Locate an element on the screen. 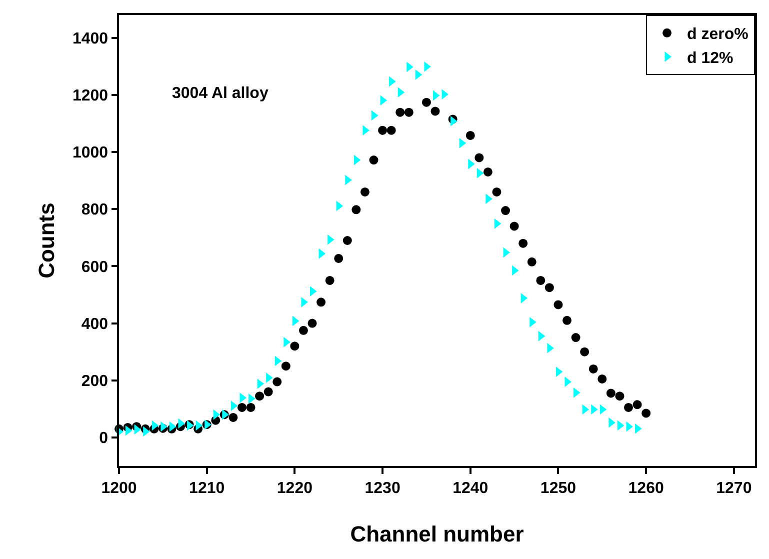 This screenshot has width=769, height=559. y-tick-label: 1200 is located at coordinates (90, 96).